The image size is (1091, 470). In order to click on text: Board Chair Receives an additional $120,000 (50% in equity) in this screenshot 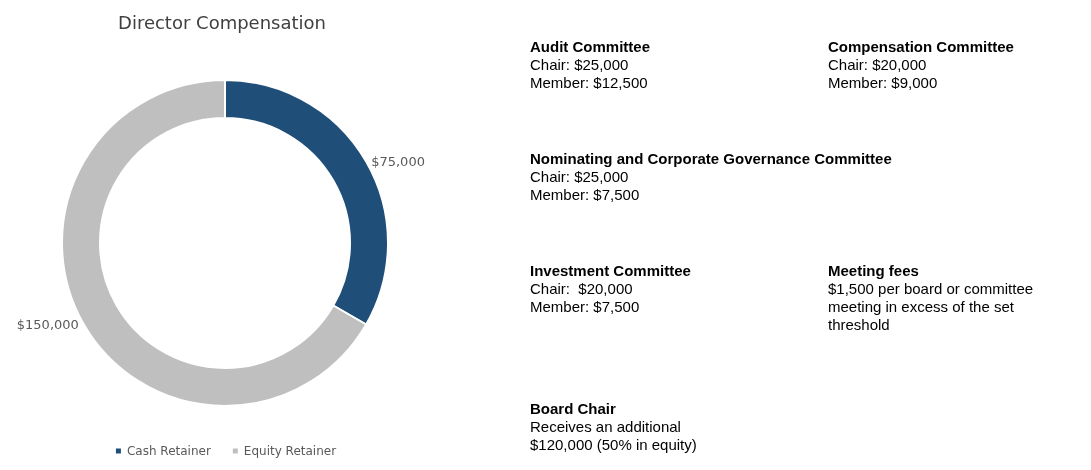, I will do `click(614, 427)`.